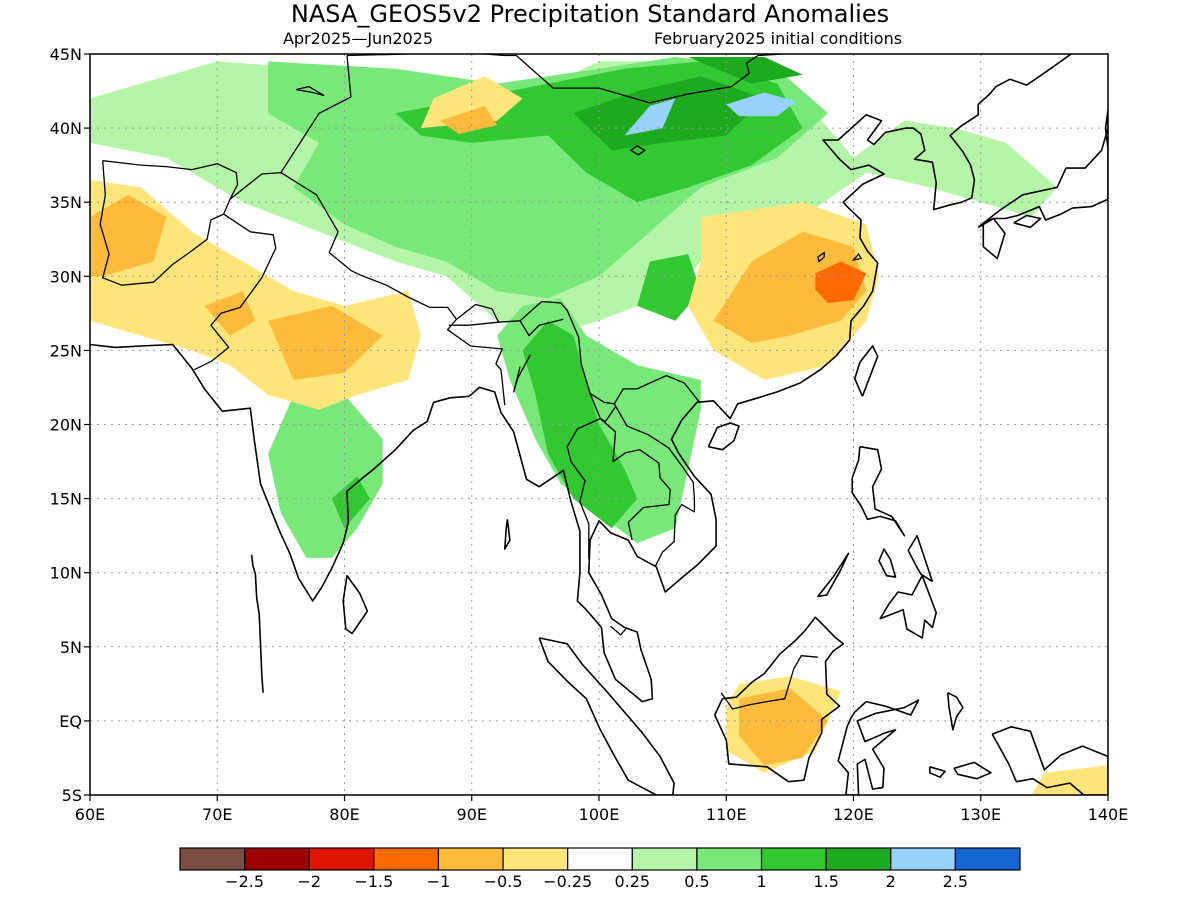  I want to click on latitude-tick-label: 20N, so click(66, 425).